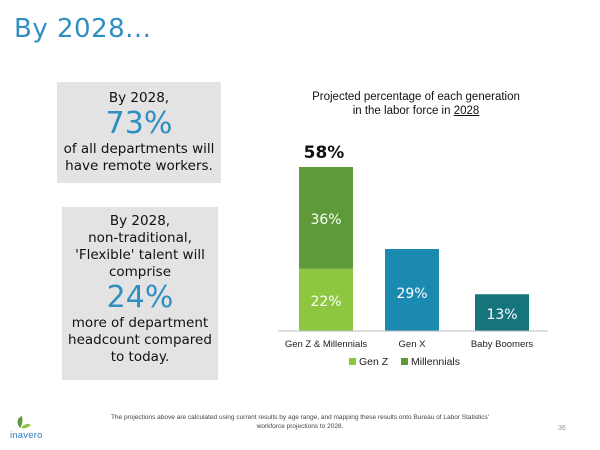 The height and width of the screenshot is (450, 600). I want to click on x-tick-label: Gen Z & Millennials, so click(326, 344).